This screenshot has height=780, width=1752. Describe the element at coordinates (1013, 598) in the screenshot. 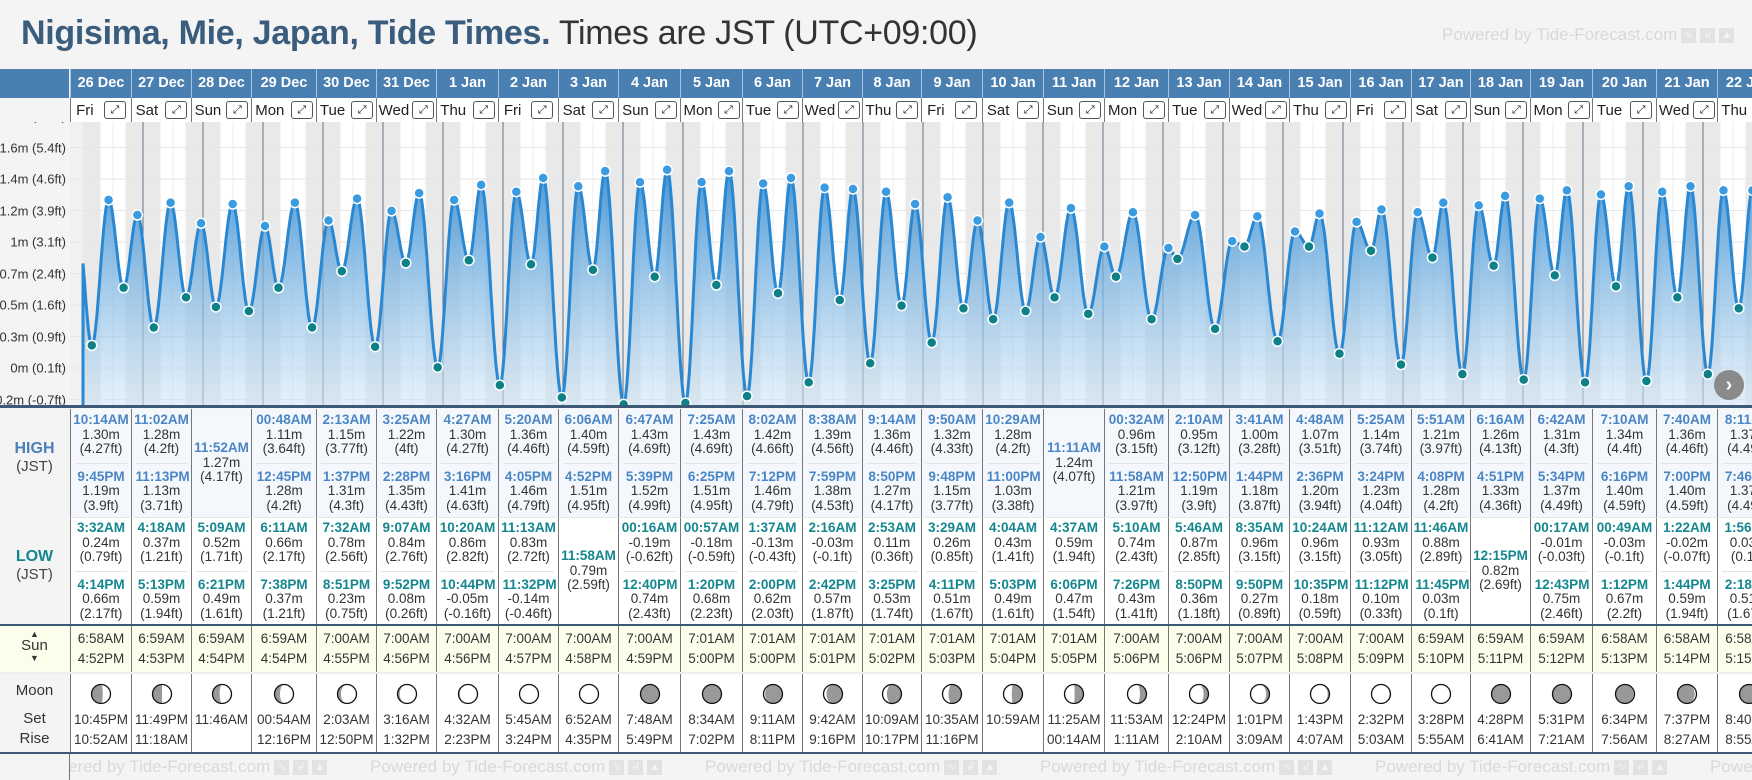

I see `low-height-m: 0.49m` at that location.